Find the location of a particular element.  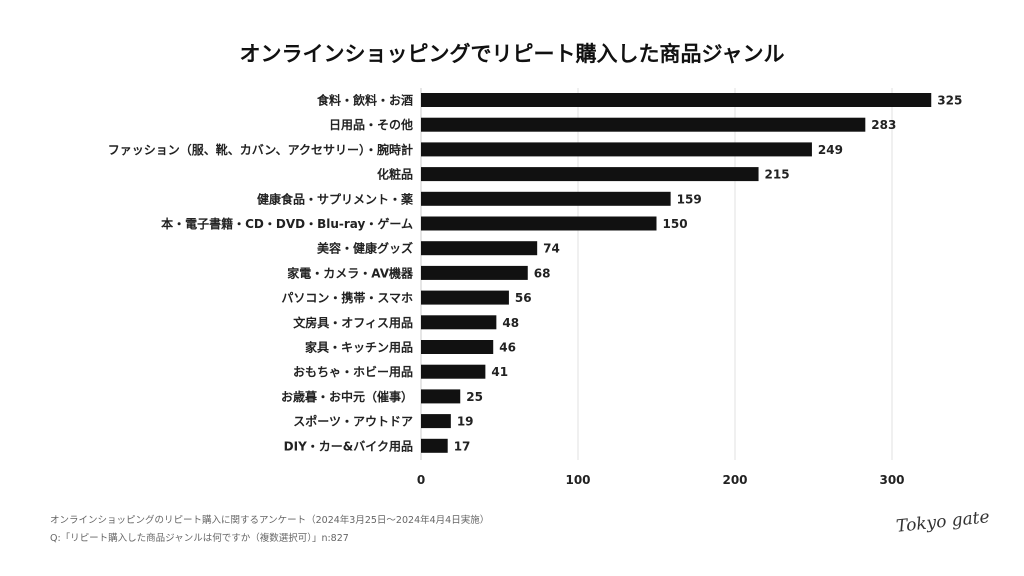

data-label: 249 is located at coordinates (830, 150).